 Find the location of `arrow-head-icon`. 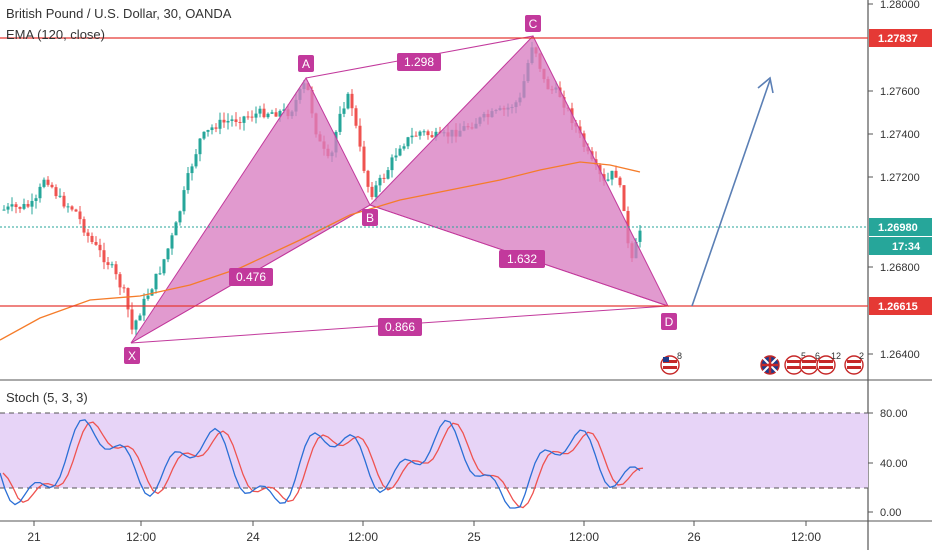

arrow-head-icon is located at coordinates (765, 85).